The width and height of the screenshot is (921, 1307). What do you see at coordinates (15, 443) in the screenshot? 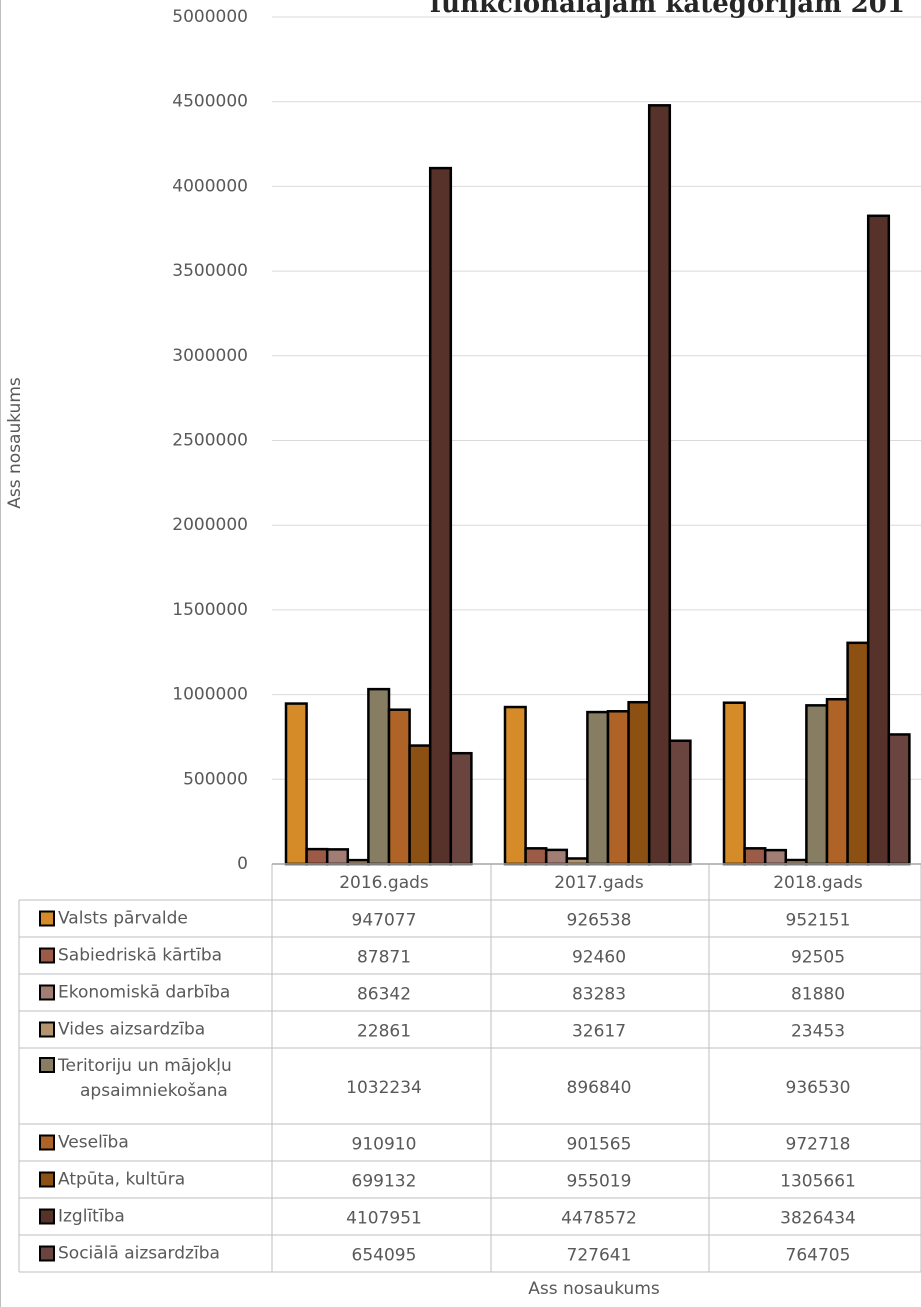
I see `y-axis-label: Ass nosaukums` at bounding box center [15, 443].